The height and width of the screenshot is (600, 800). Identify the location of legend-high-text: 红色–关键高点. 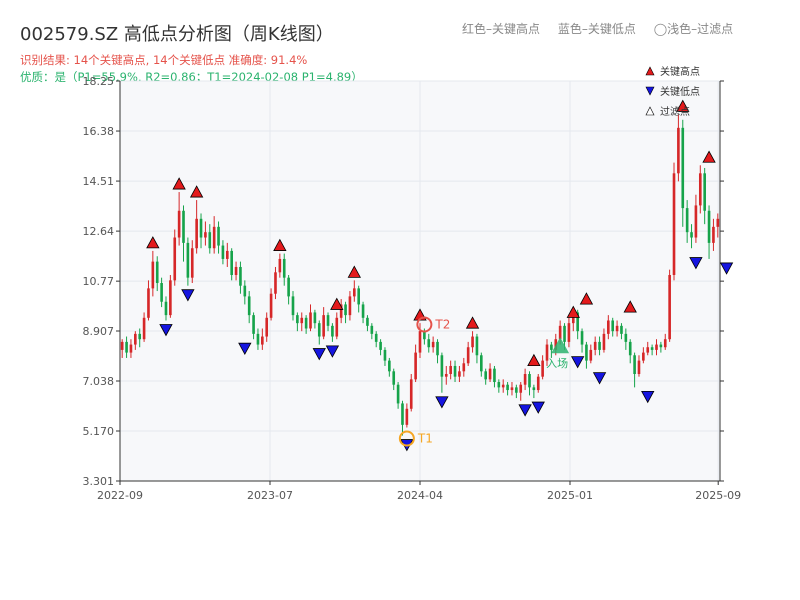
(501, 29).